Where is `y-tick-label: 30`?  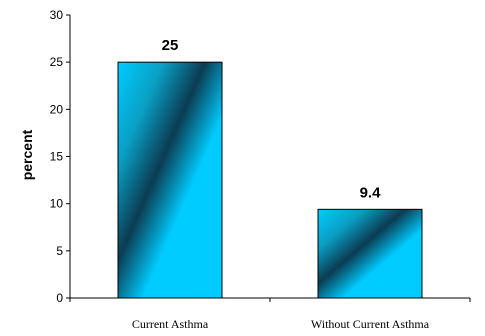
y-tick-label: 30 is located at coordinates (57, 15).